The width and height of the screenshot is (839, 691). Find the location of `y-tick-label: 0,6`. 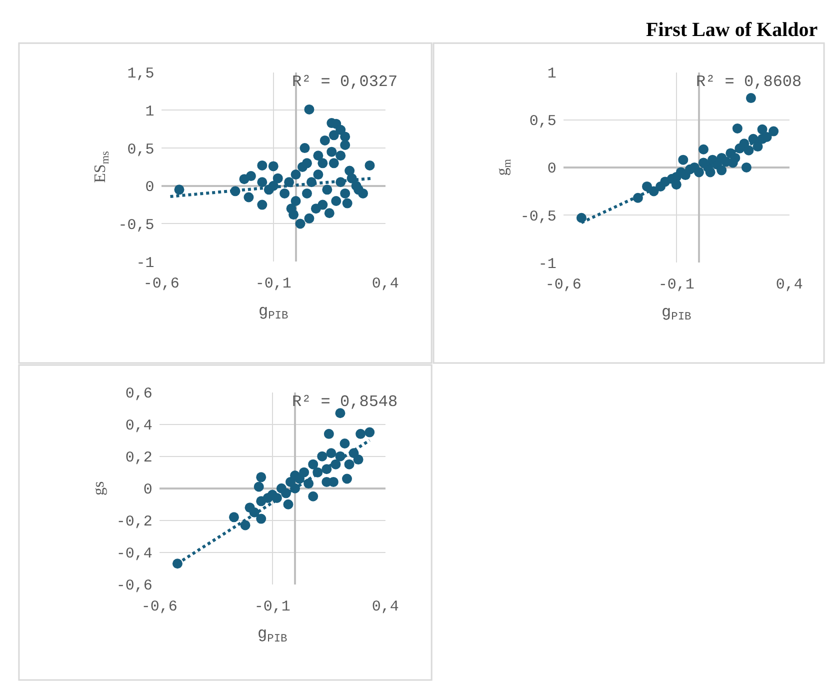

y-tick-label: 0,6 is located at coordinates (138, 394).